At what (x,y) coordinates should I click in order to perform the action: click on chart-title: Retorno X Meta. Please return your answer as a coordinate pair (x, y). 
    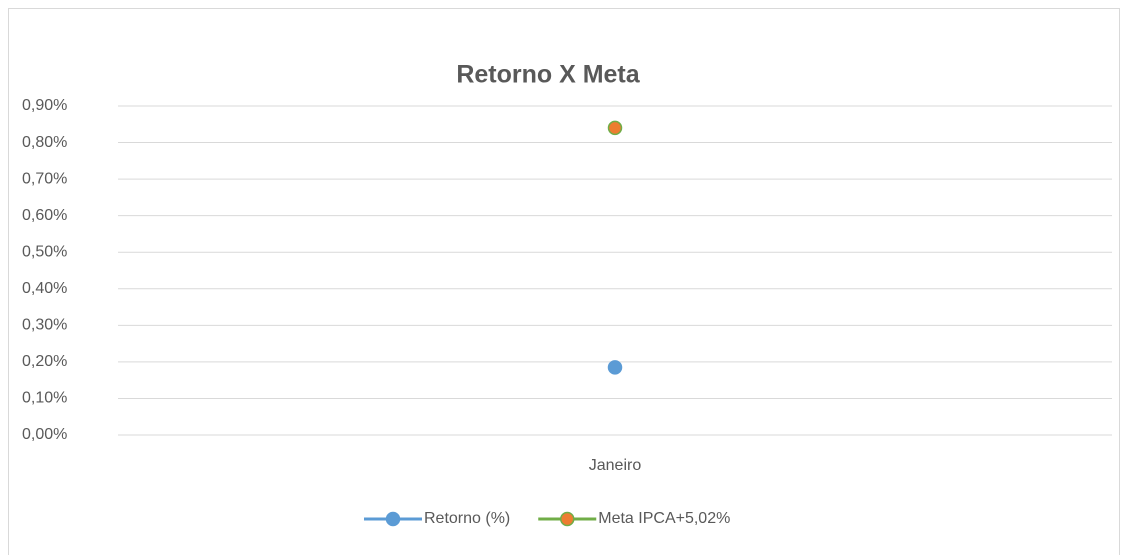
    Looking at the image, I should click on (548, 75).